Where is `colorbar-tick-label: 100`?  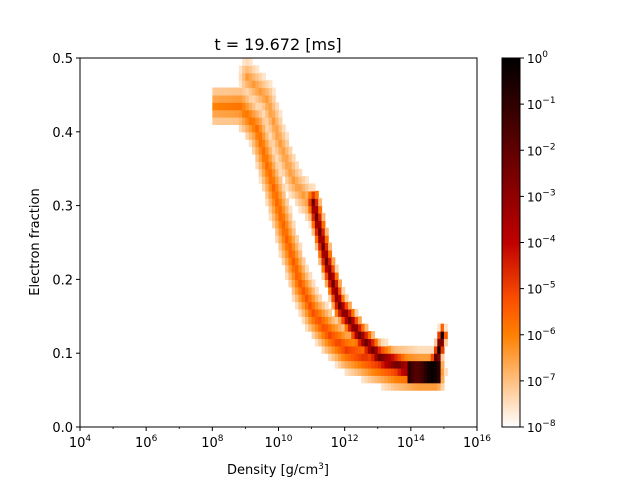
colorbar-tick-label: 100 is located at coordinates (537, 58).